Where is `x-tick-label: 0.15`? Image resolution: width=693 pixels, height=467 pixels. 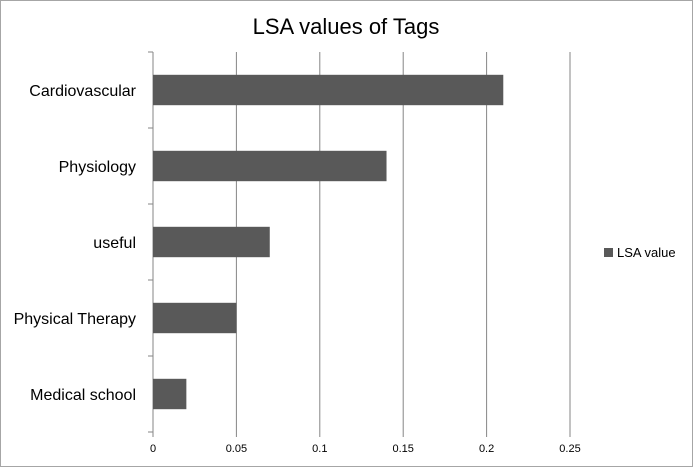 x-tick-label: 0.15 is located at coordinates (402, 449).